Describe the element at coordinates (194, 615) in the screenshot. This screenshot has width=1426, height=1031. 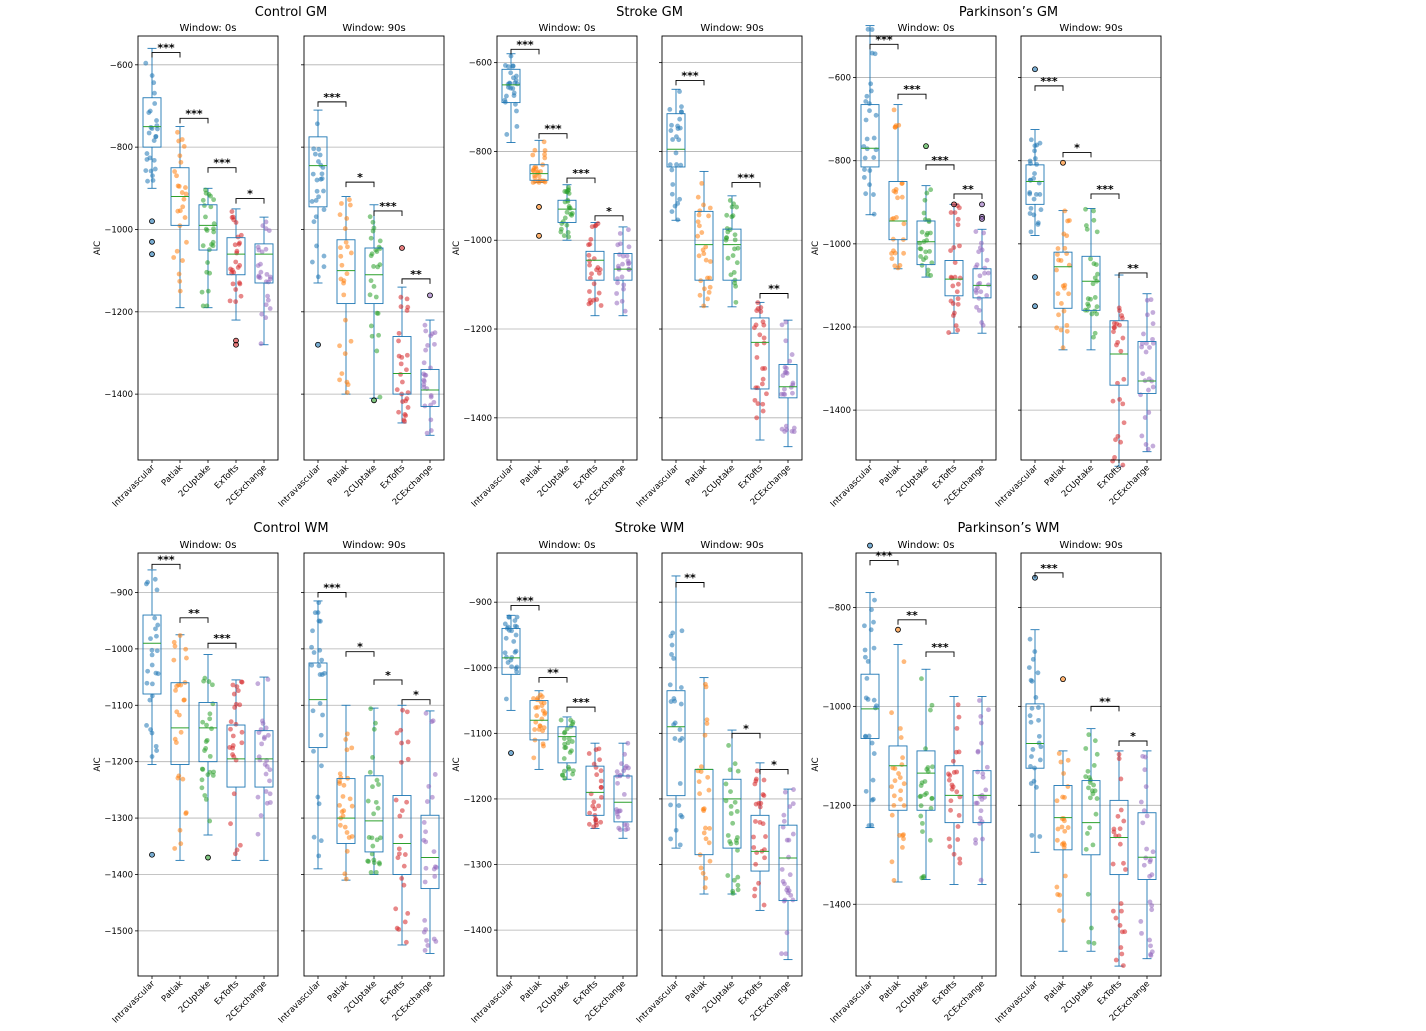
I see `significance-bracket: **` at that location.